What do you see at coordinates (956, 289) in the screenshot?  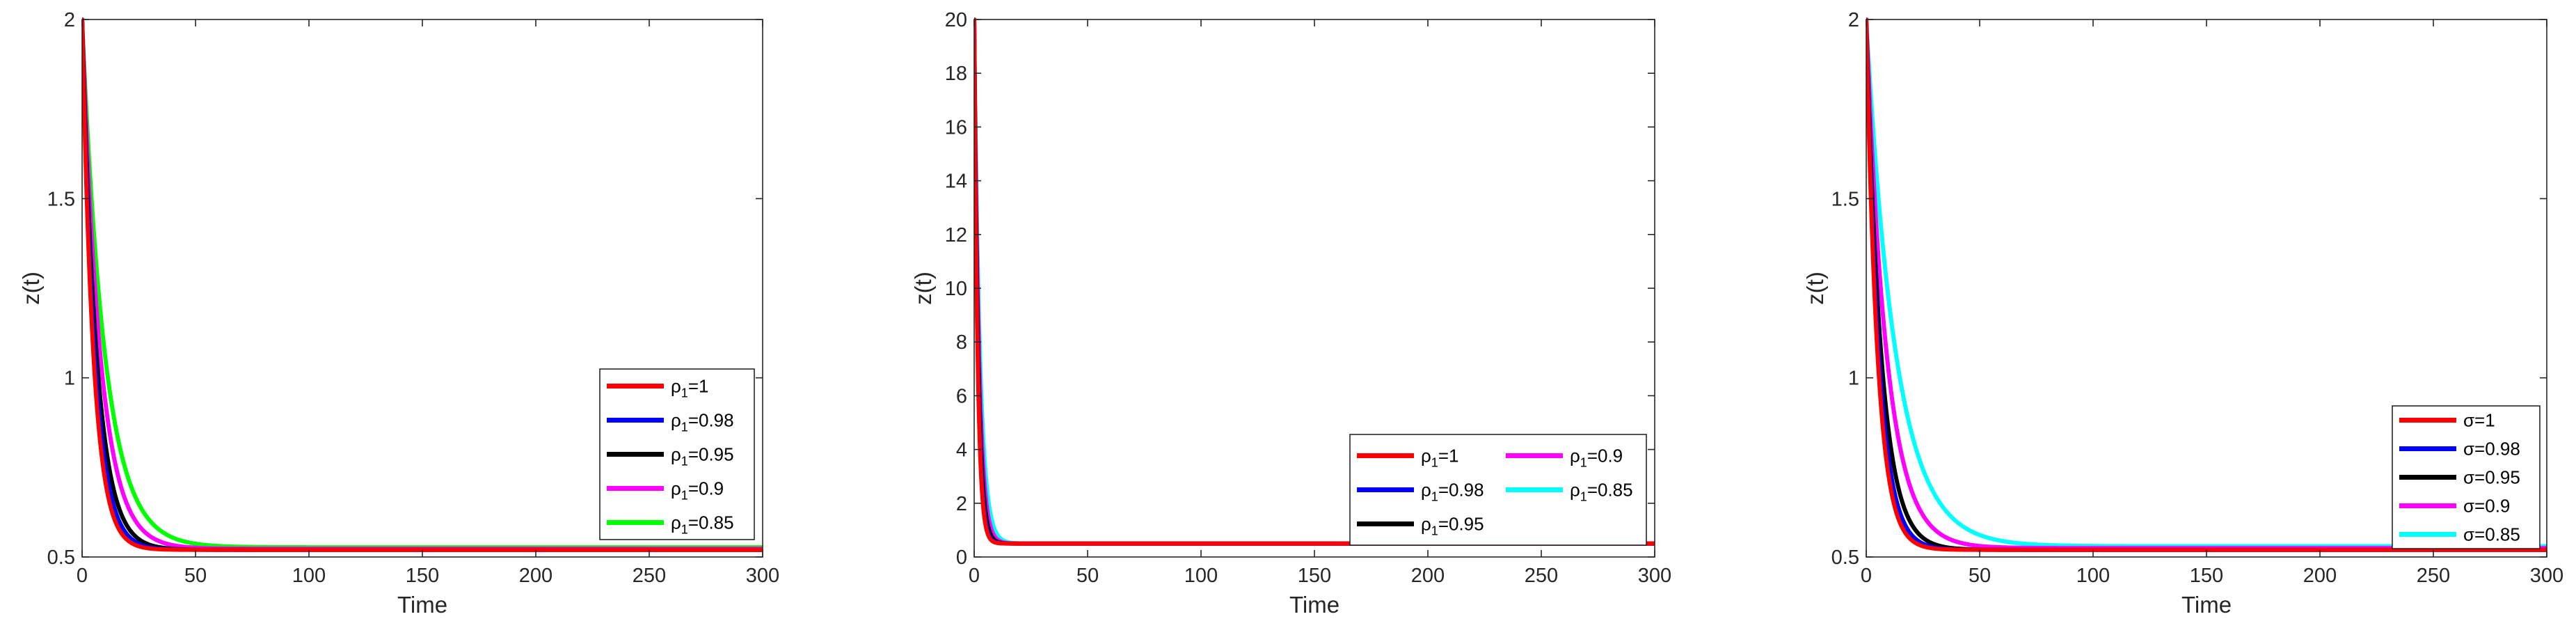 I see `y-tick-label: 10` at bounding box center [956, 289].